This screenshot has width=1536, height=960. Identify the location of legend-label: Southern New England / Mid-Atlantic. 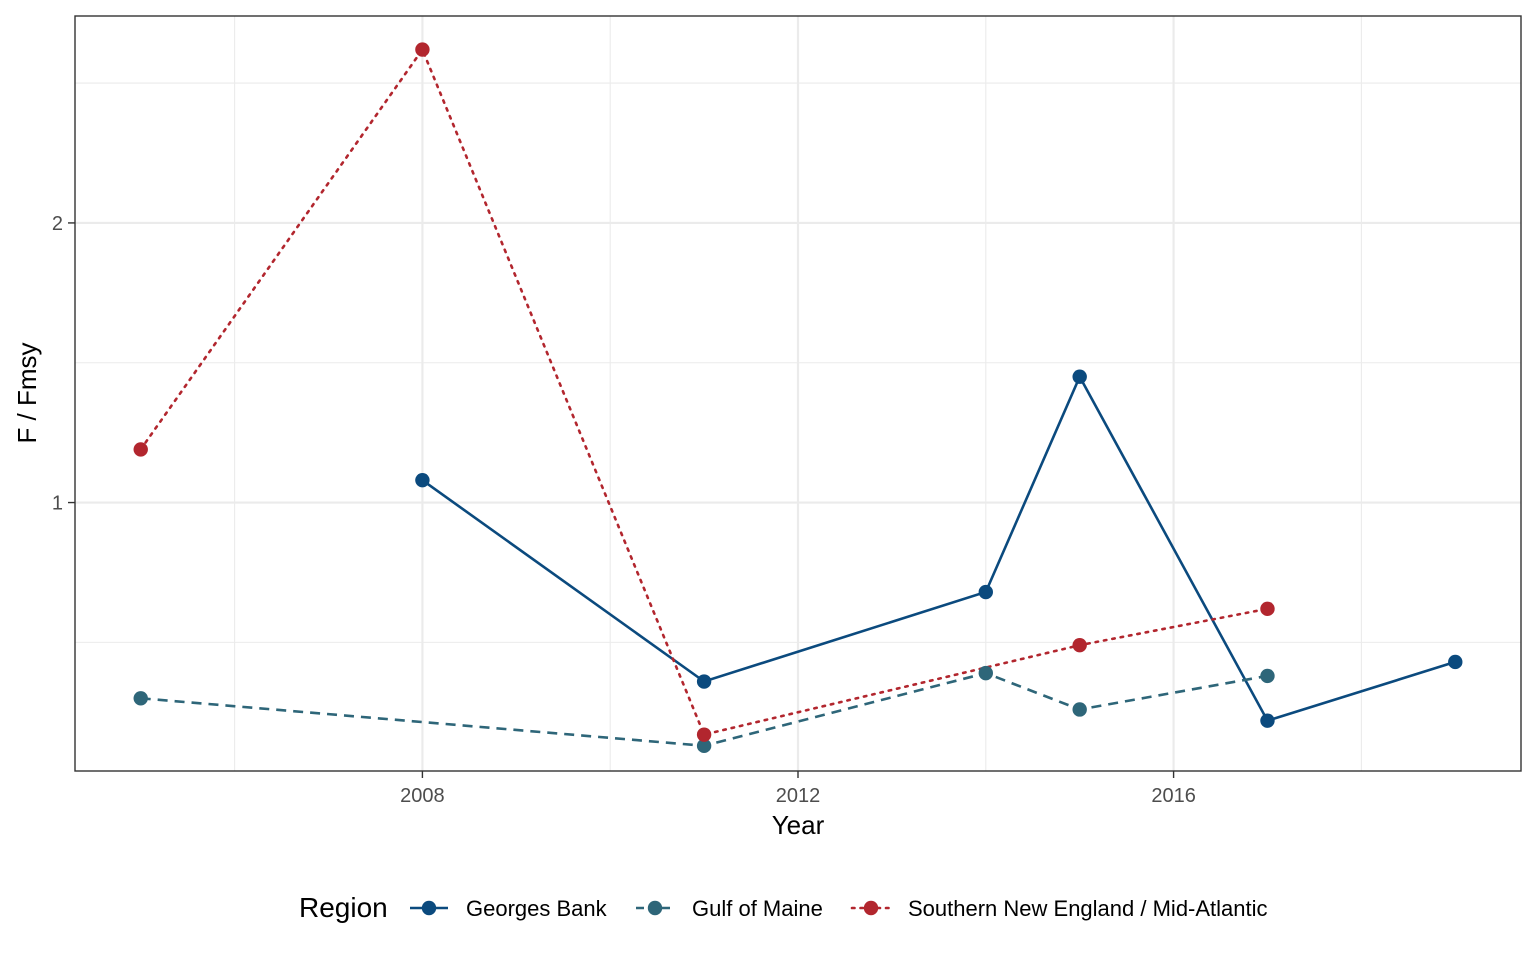
(1088, 908).